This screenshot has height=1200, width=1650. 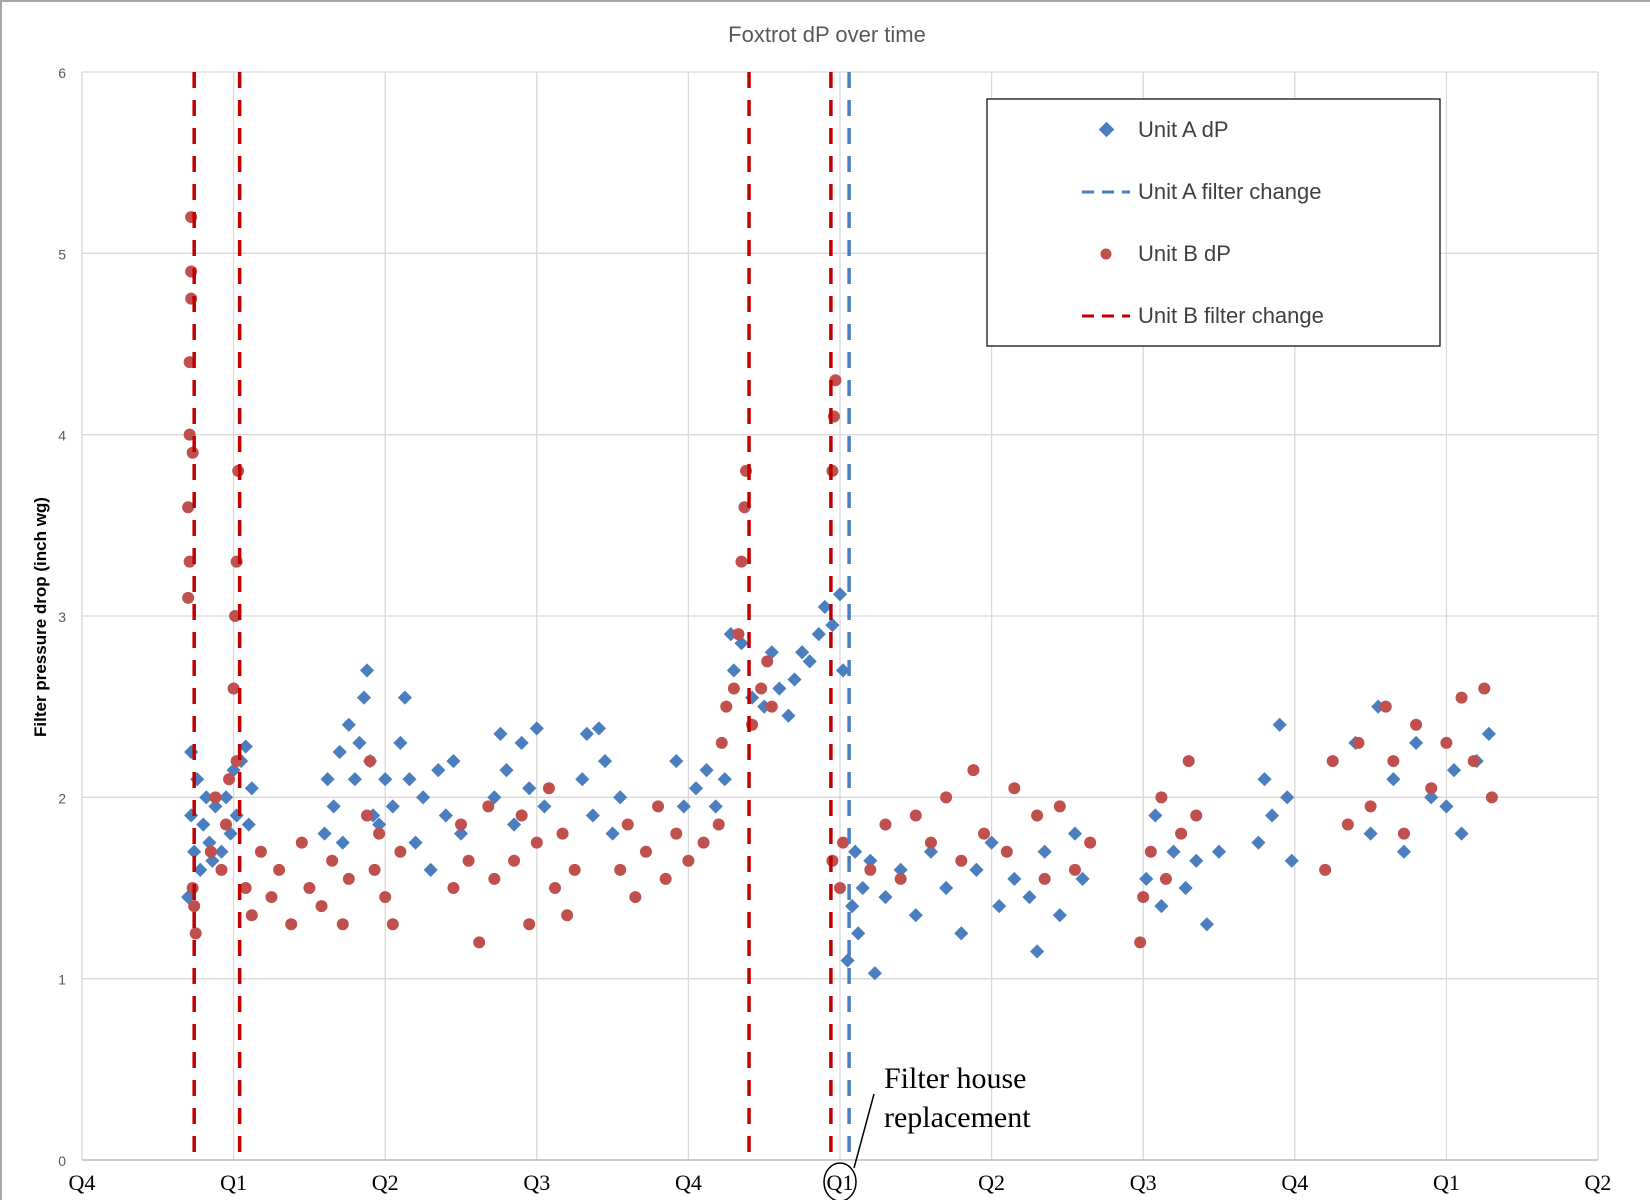 I want to click on y-tick-label: 2, so click(x=62, y=798).